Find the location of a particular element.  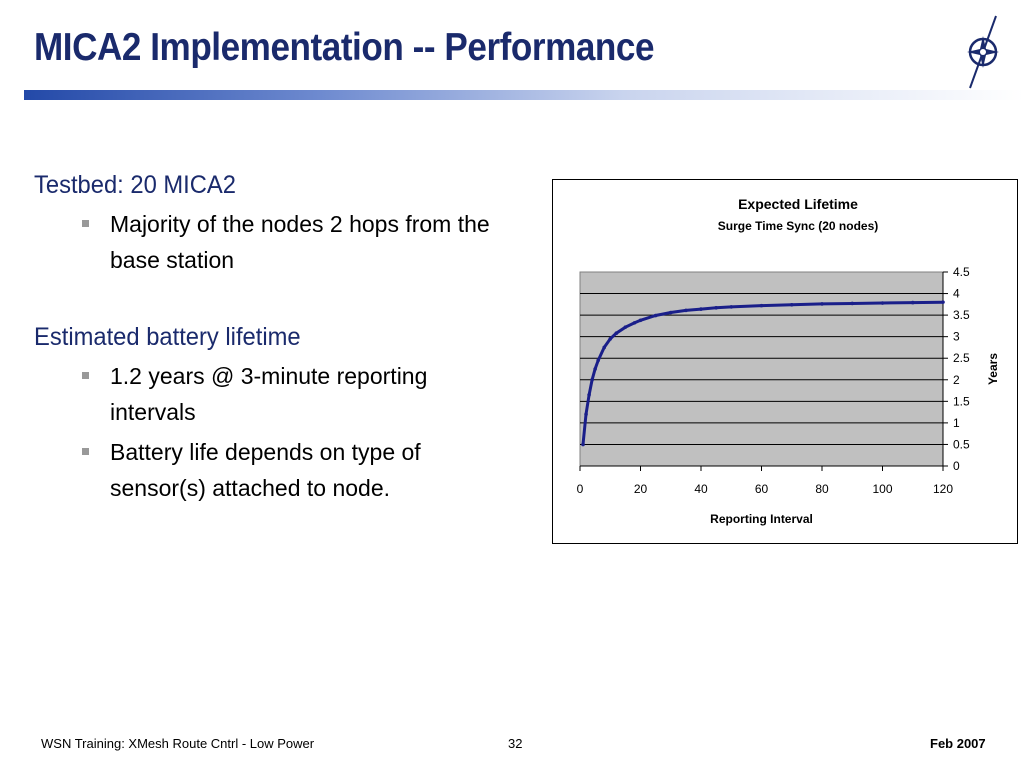

compass-star-icon is located at coordinates (983, 52).